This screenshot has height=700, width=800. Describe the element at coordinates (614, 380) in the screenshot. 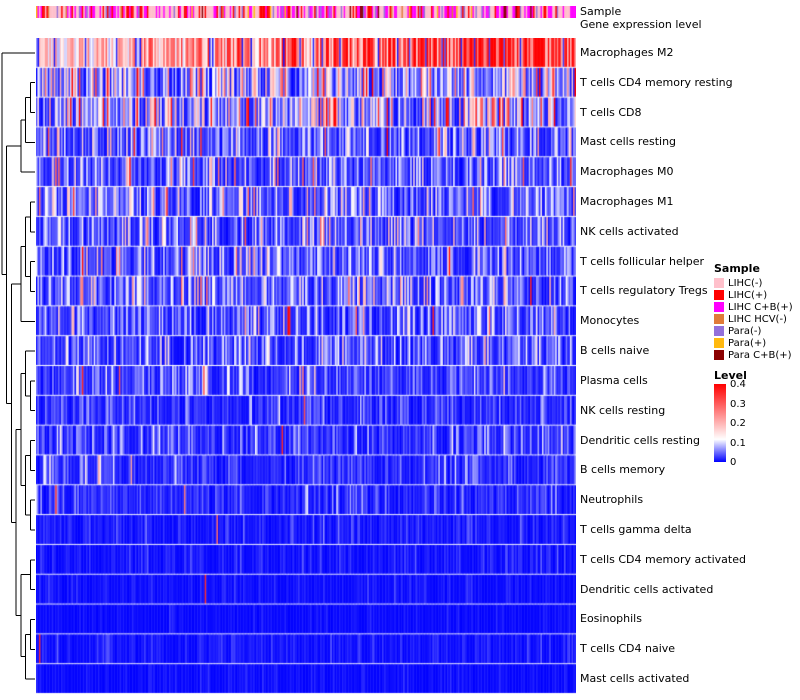

I see `row-label: Plasma cells` at that location.